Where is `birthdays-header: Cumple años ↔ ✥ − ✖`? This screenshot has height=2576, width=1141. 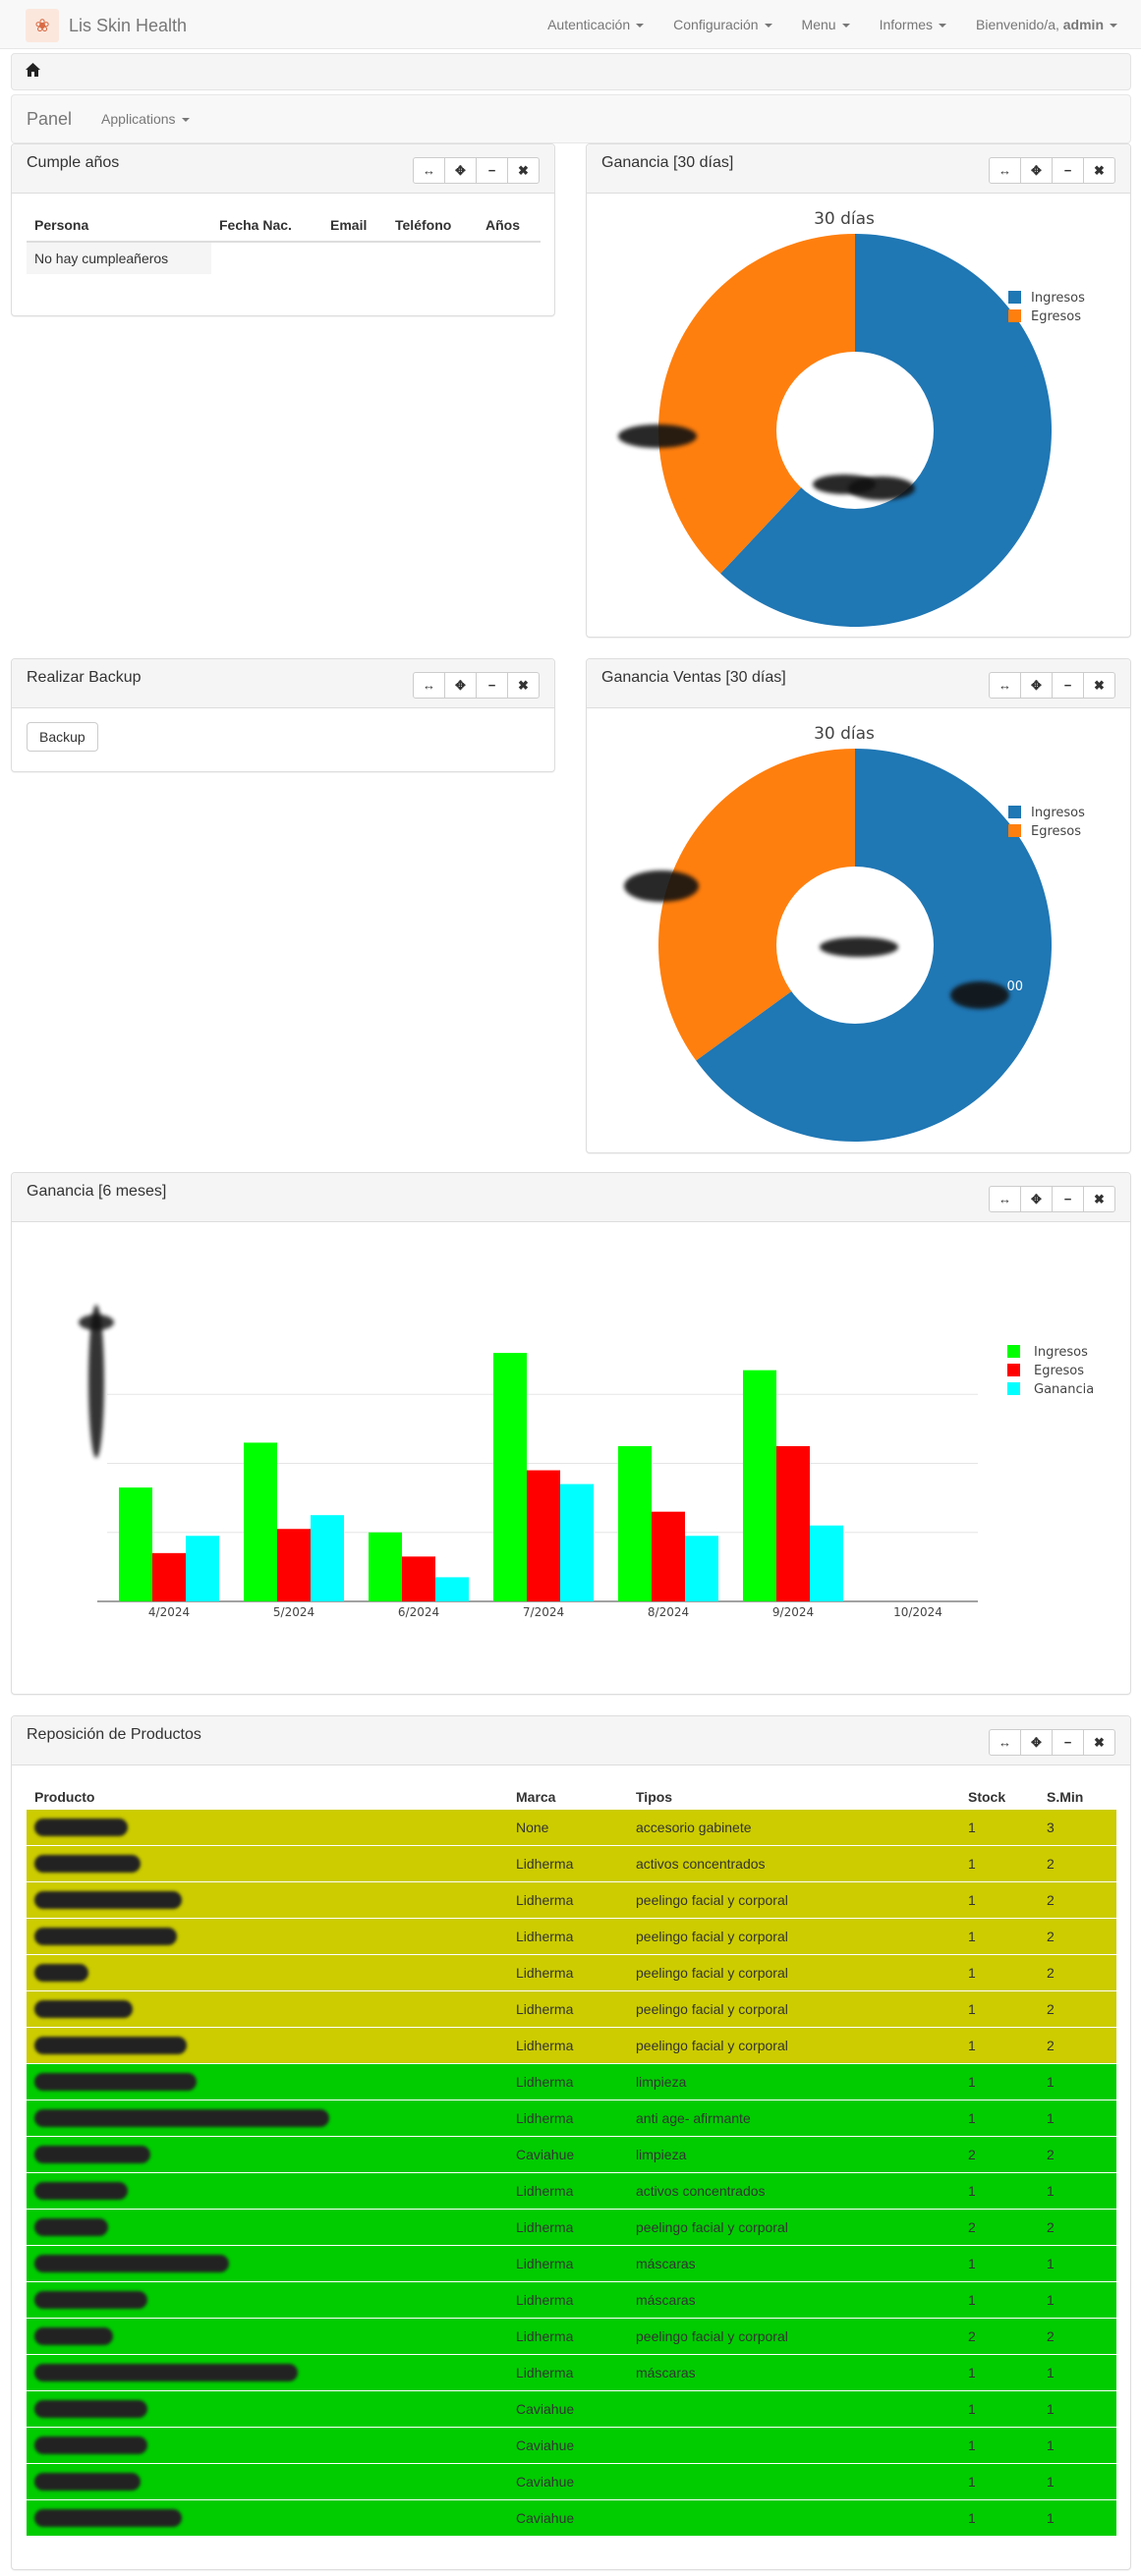
birthdays-header: Cumple años ↔ ✥ − ✖ is located at coordinates (283, 169).